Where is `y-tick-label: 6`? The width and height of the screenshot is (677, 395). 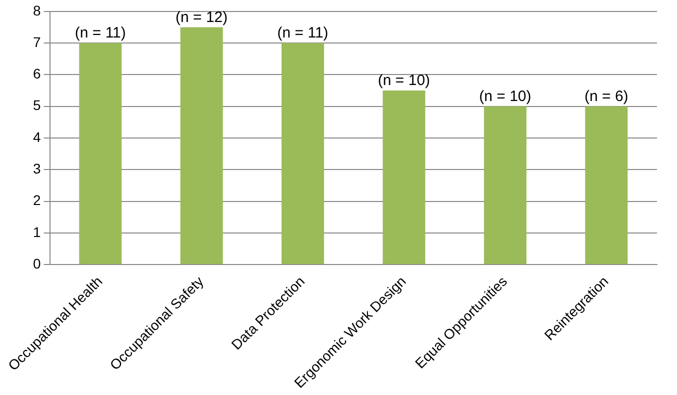
y-tick-label: 6 is located at coordinates (36, 74).